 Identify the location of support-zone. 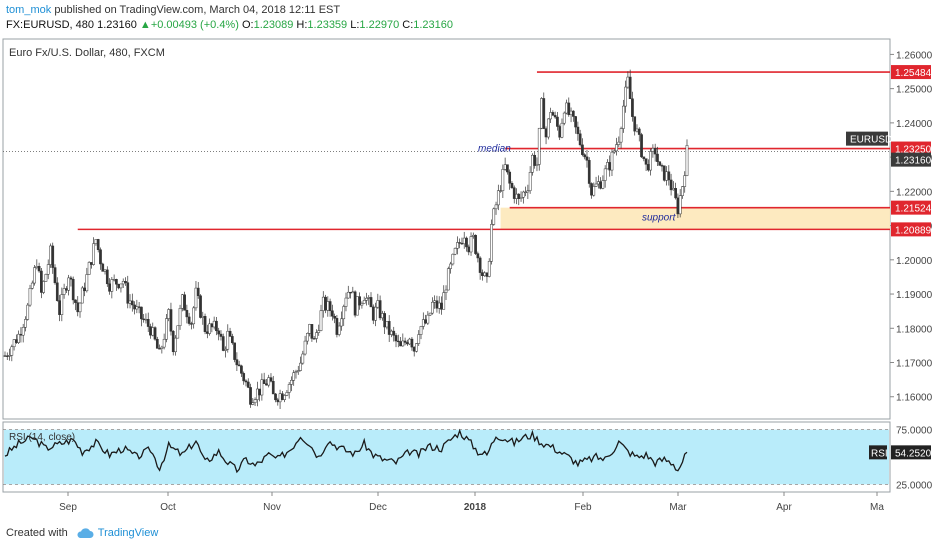
(695, 218).